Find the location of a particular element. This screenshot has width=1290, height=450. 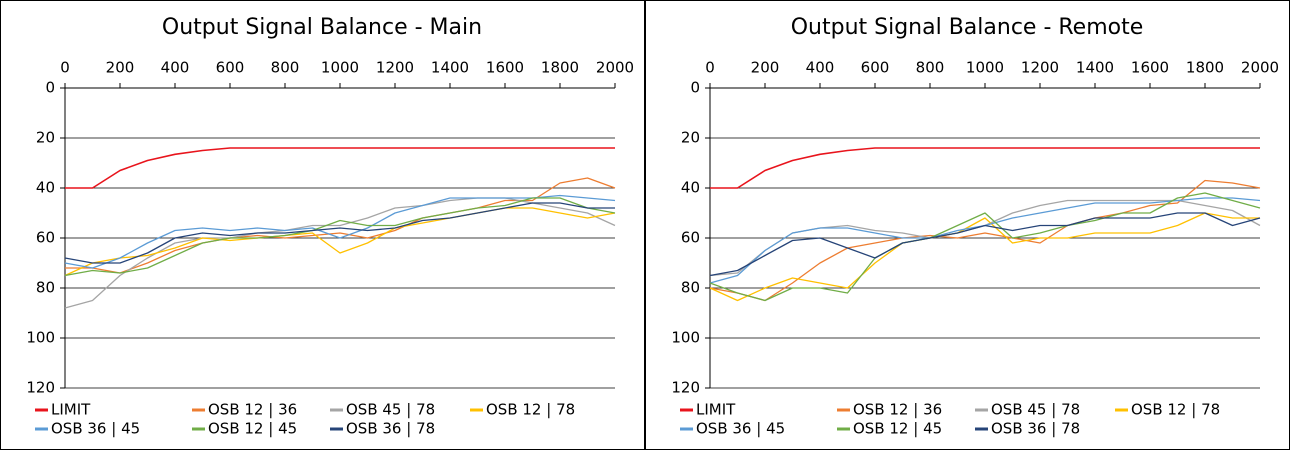

chart-title: Output Signal Balance - Remote is located at coordinates (967, 27).